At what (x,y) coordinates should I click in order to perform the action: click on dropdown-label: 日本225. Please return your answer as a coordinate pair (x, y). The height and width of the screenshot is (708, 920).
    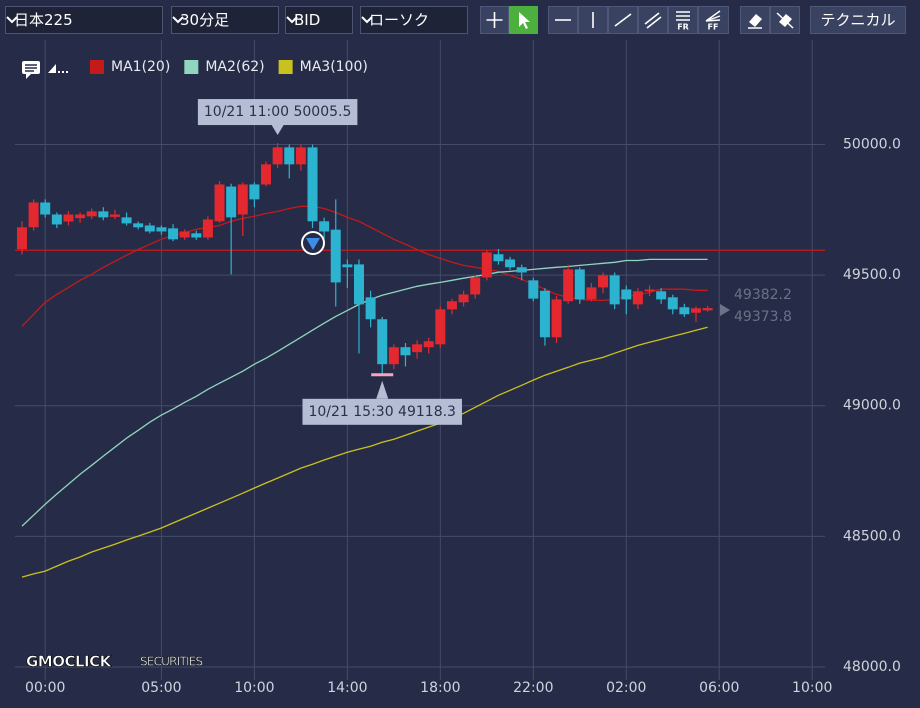
    Looking at the image, I should click on (43, 20).